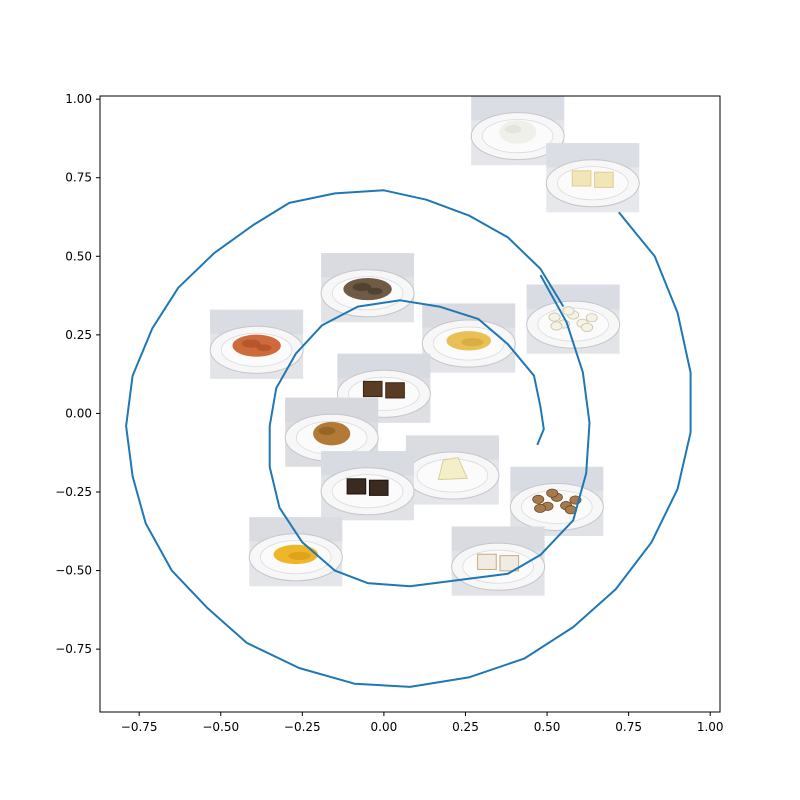  What do you see at coordinates (547, 727) in the screenshot?
I see `x-tick-label: 0.50` at bounding box center [547, 727].